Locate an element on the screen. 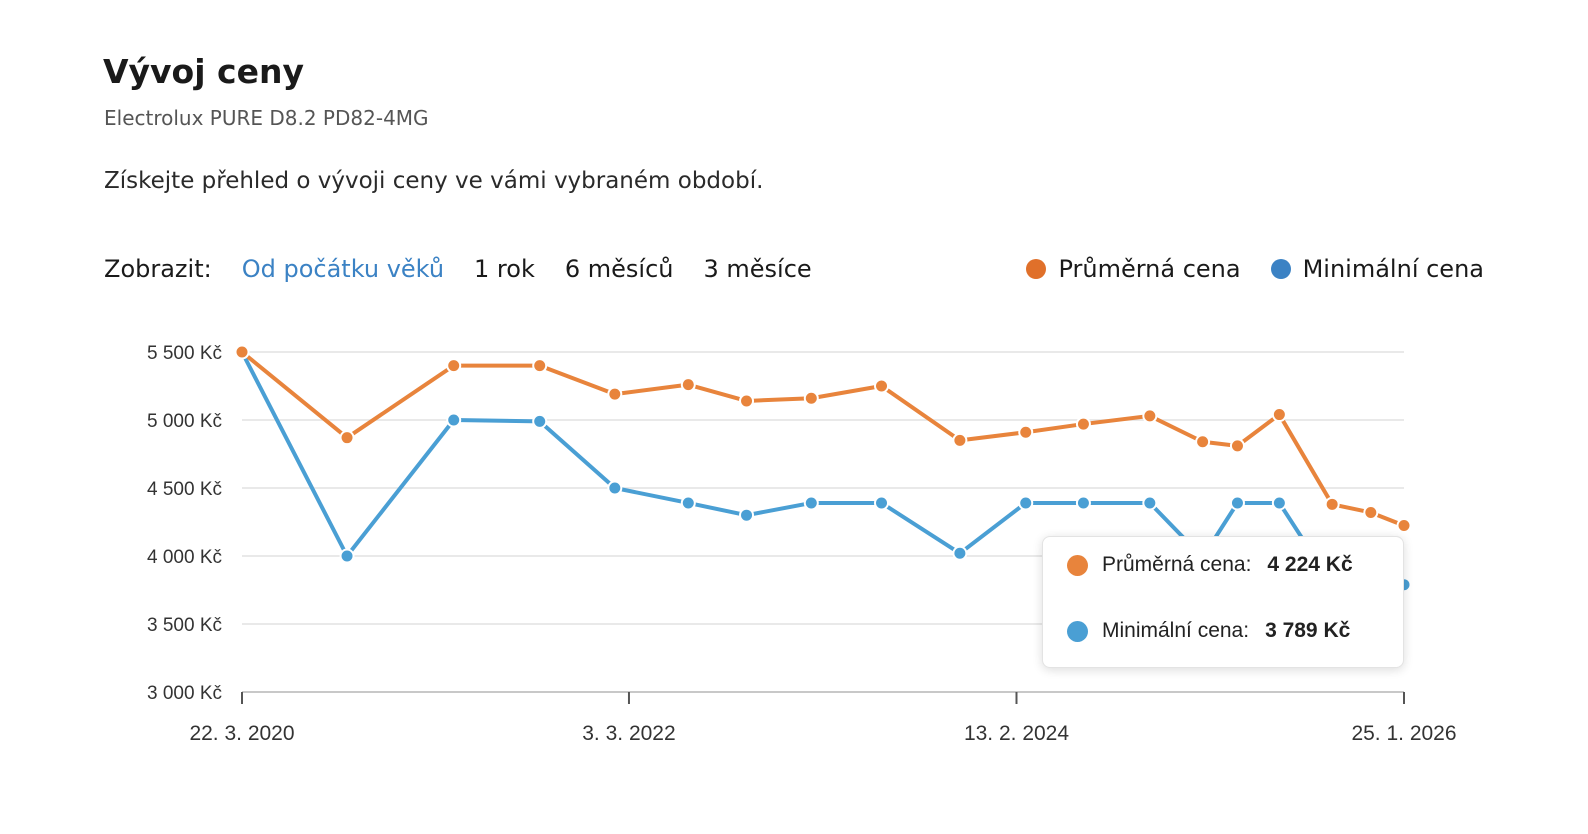  y-tick-label: 3 000 Kč is located at coordinates (184, 693).